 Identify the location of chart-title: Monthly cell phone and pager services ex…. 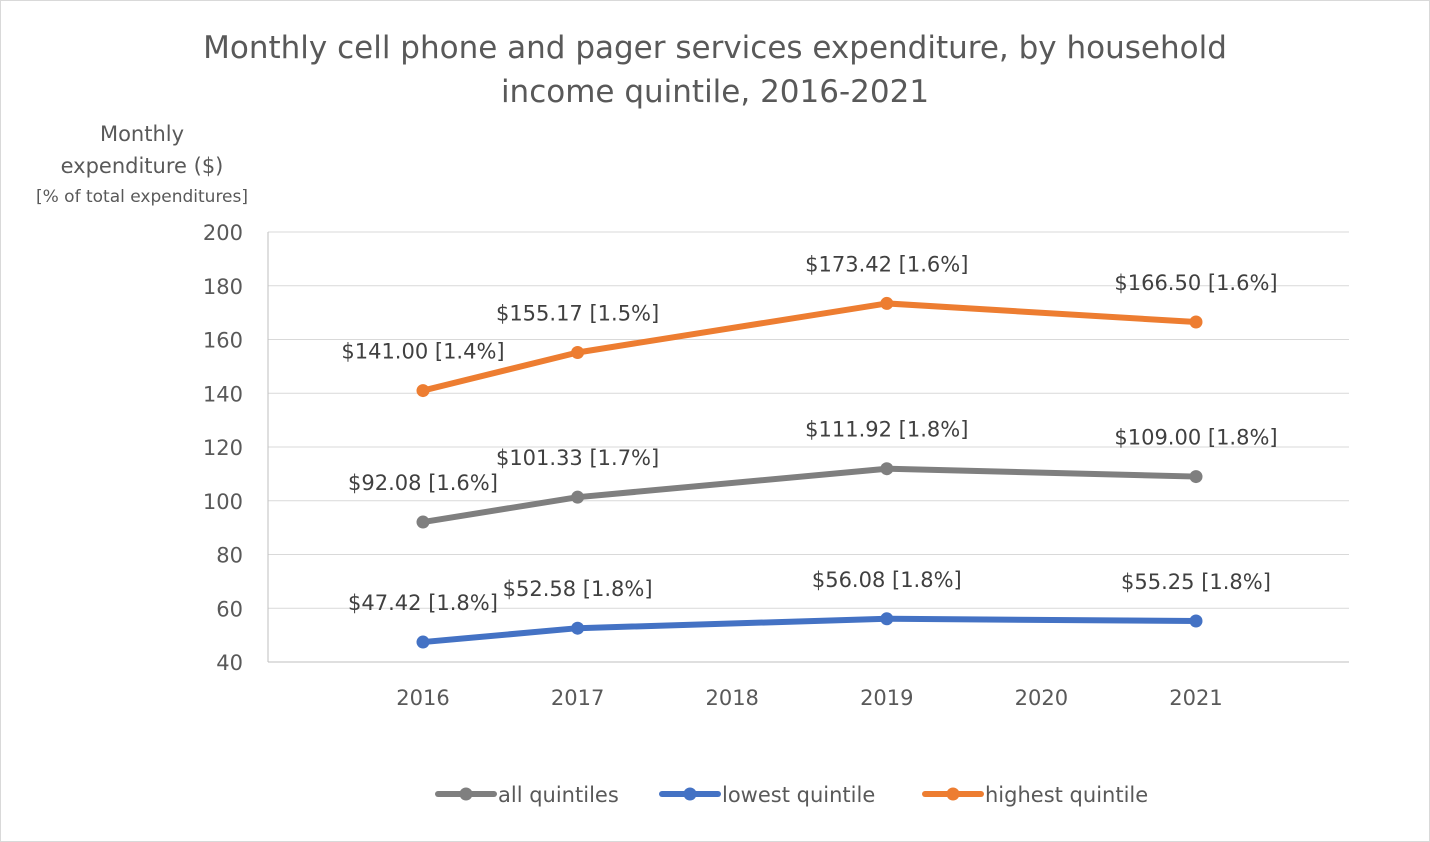
(715, 70).